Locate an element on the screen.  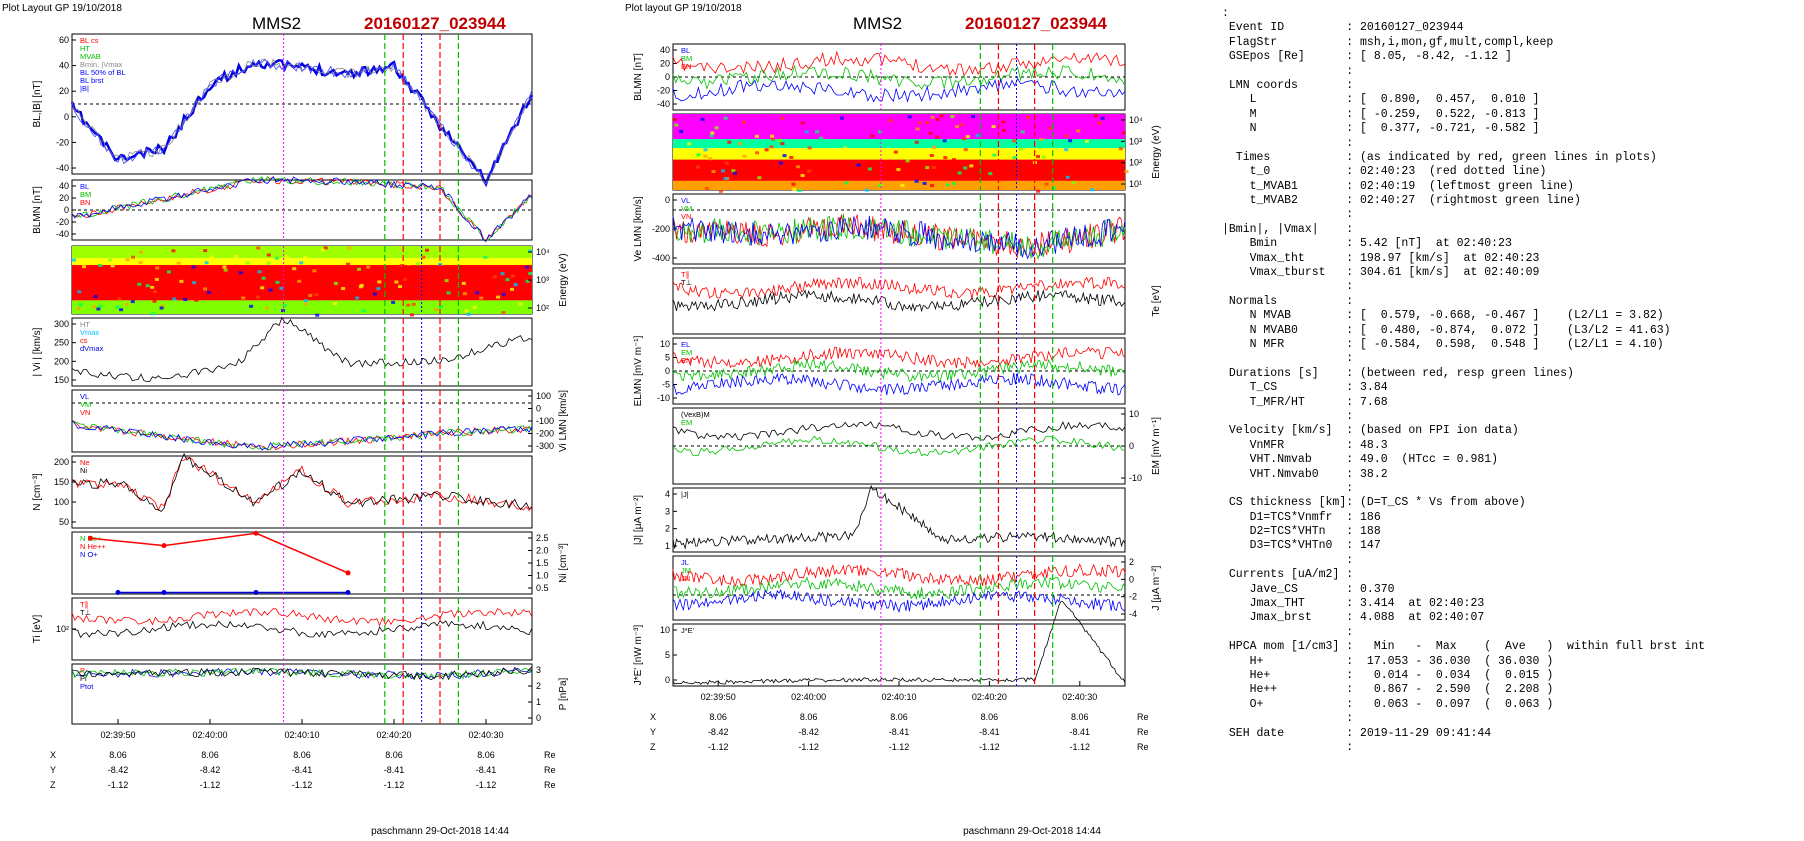
info-line: D1=TCS*Vnmfr : 186 is located at coordinates (1301, 517).